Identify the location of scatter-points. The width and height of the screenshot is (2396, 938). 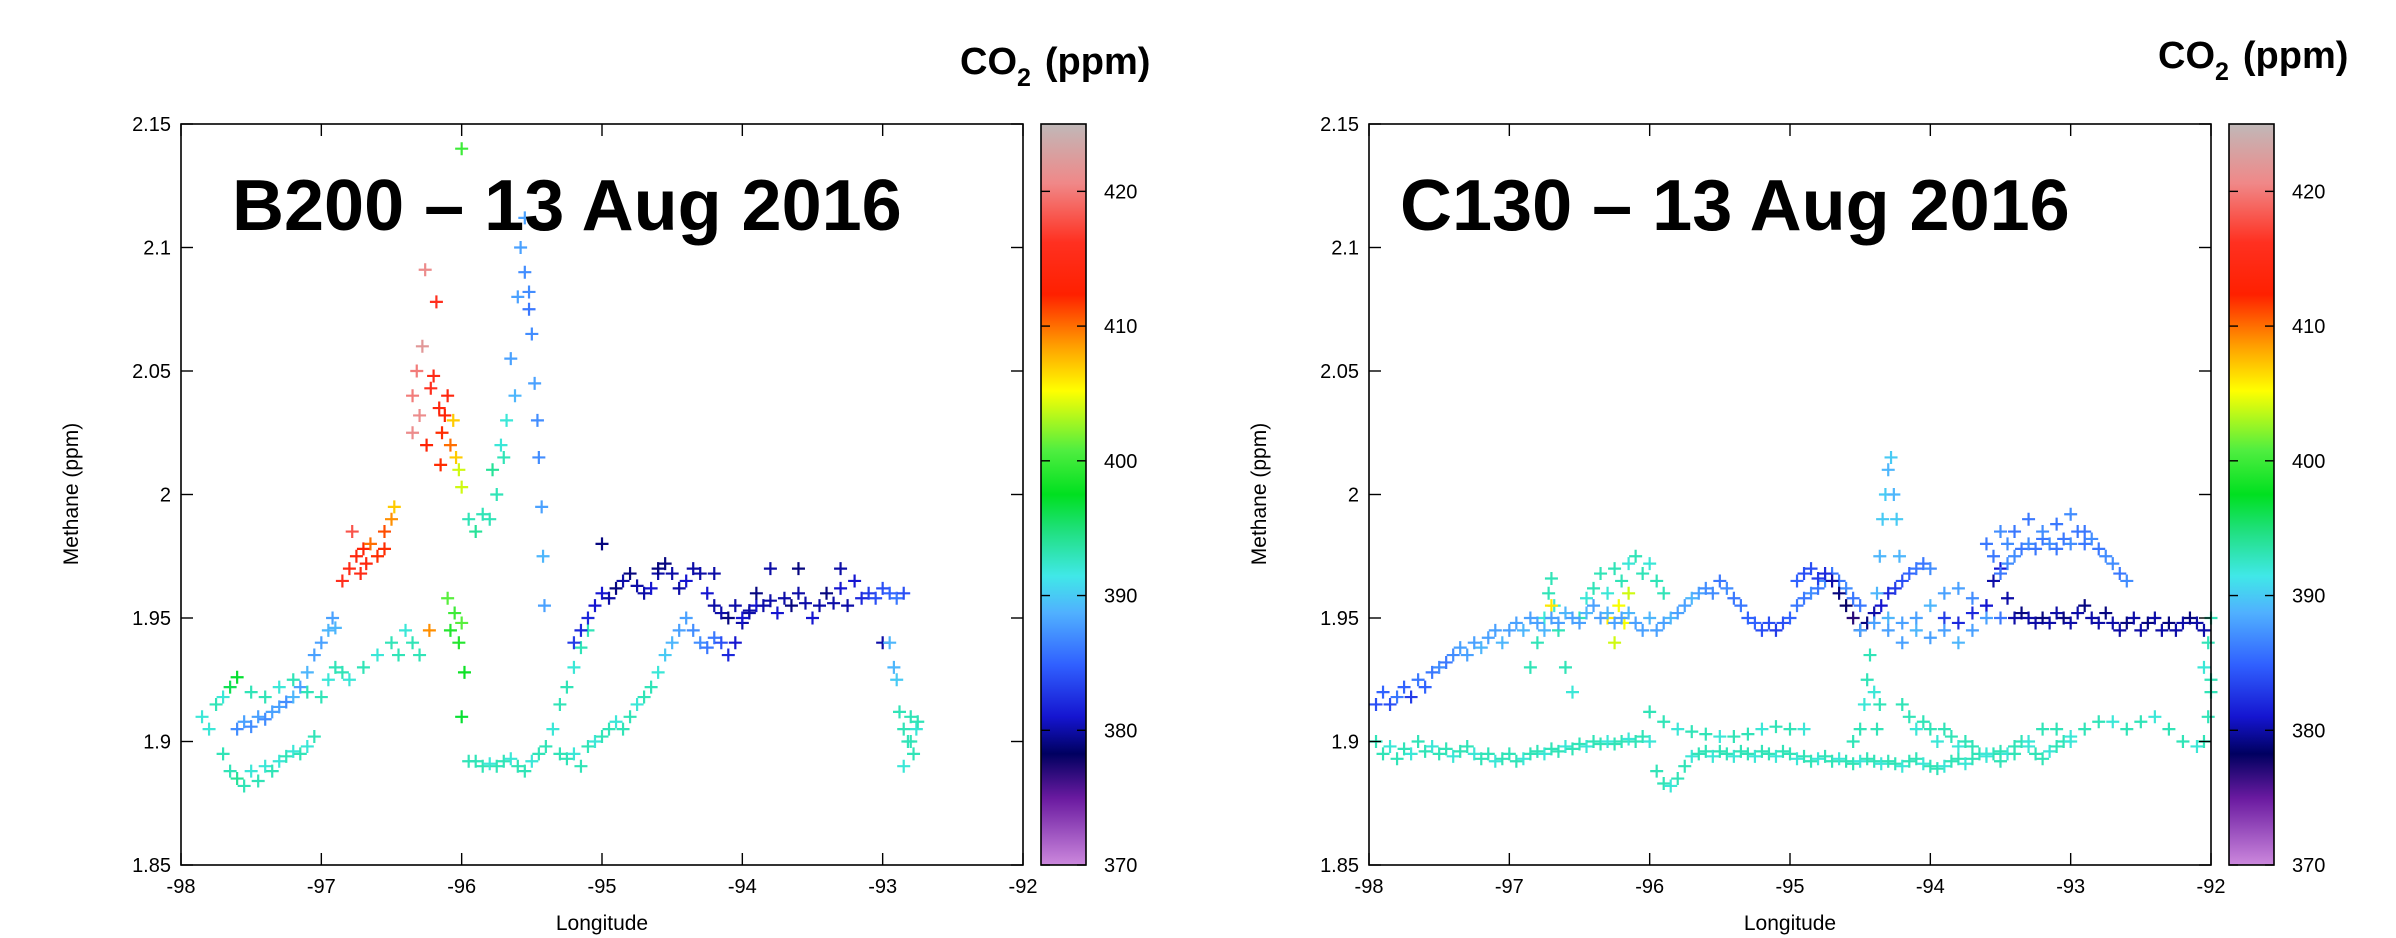
(1793, 621).